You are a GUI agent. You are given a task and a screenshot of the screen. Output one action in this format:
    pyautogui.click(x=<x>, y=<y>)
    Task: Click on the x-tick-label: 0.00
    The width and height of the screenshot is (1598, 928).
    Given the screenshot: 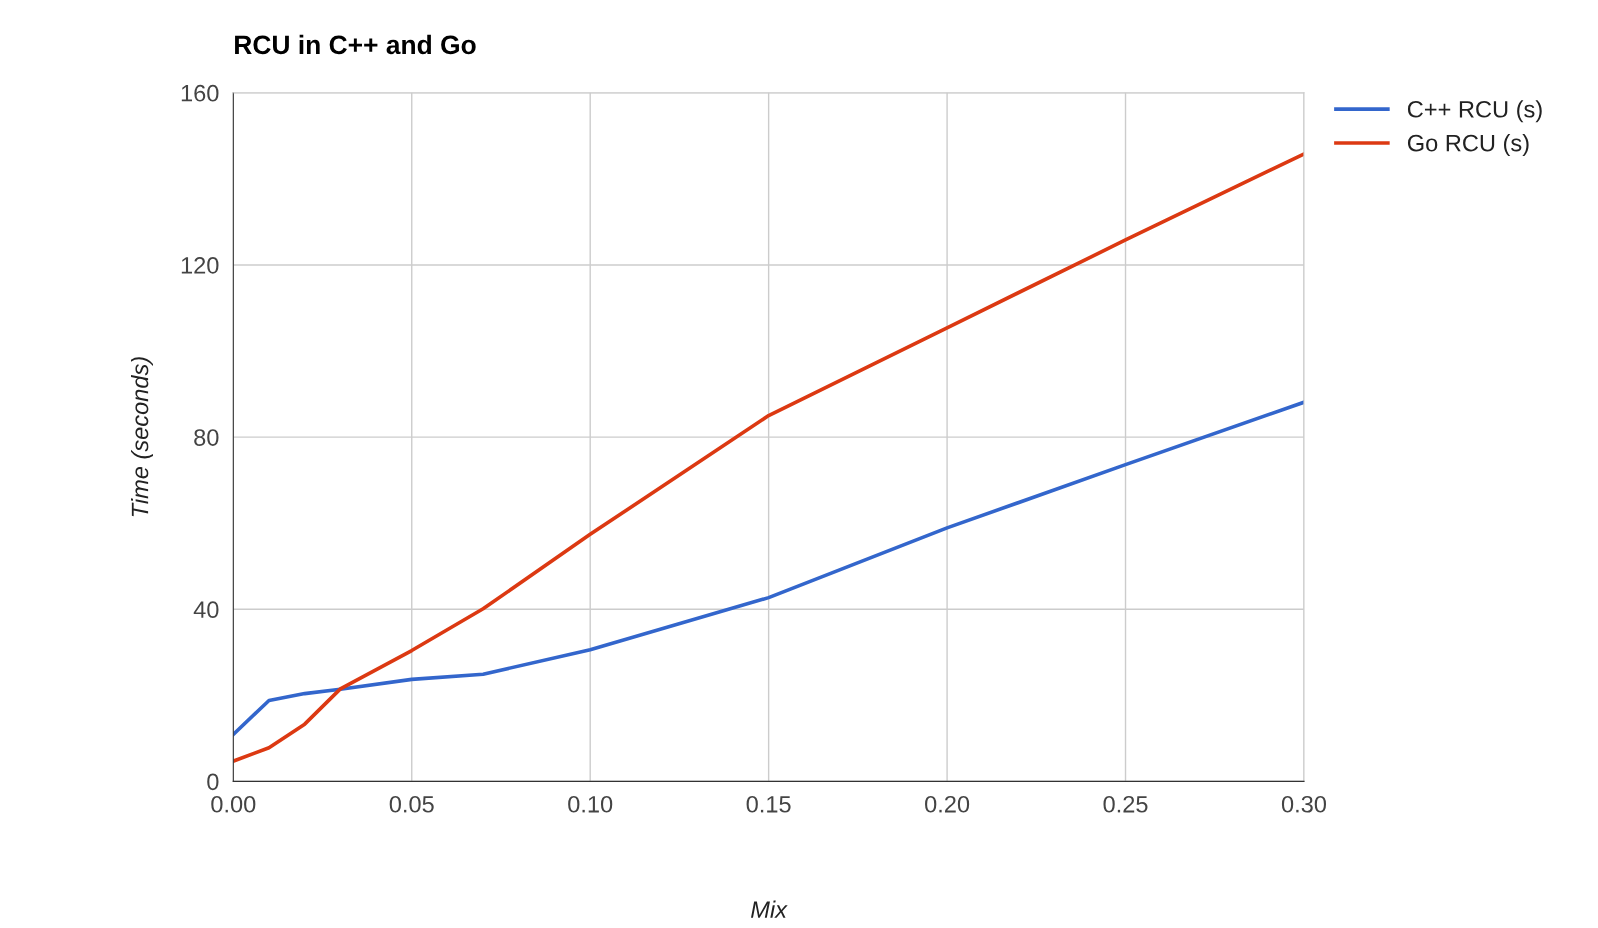 What is the action you would take?
    pyautogui.click(x=233, y=804)
    